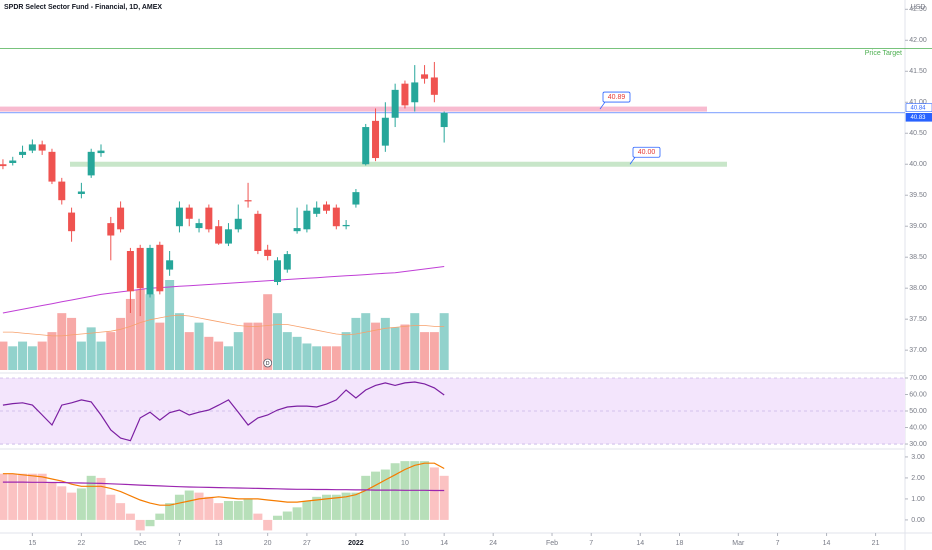  I want to click on y-tick-label: 0.00, so click(918, 520).